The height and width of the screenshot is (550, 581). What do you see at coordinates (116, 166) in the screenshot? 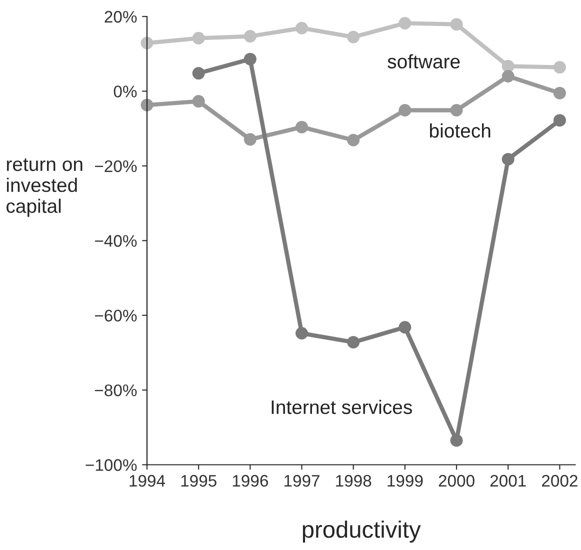
I see `y-tick-label: −20%` at bounding box center [116, 166].